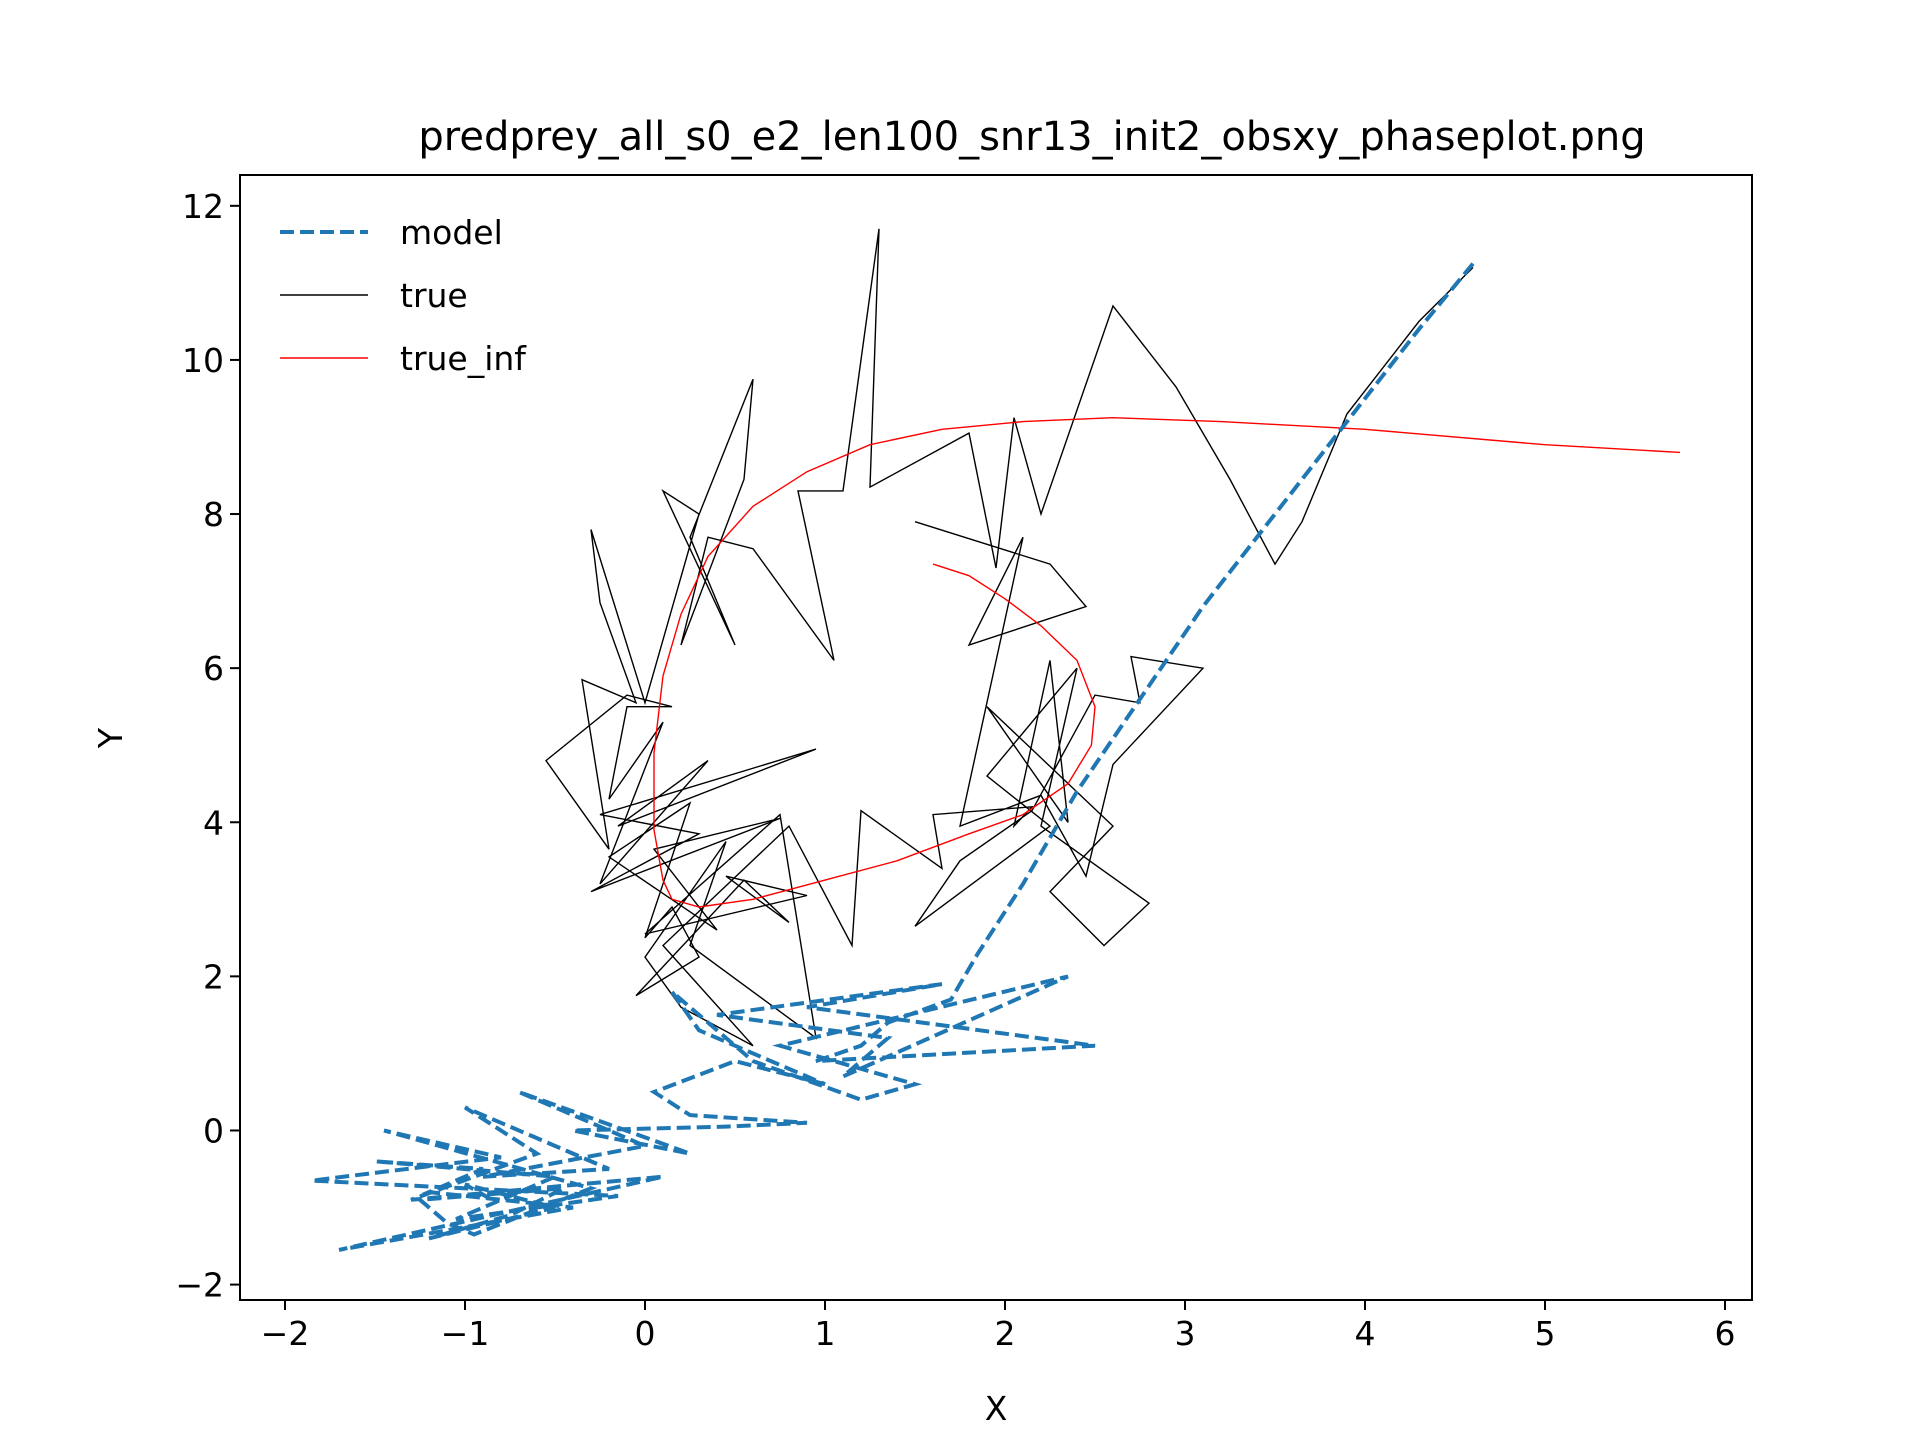 This screenshot has width=1920, height=1440. I want to click on x-tick-label: 6, so click(1725, 1333).